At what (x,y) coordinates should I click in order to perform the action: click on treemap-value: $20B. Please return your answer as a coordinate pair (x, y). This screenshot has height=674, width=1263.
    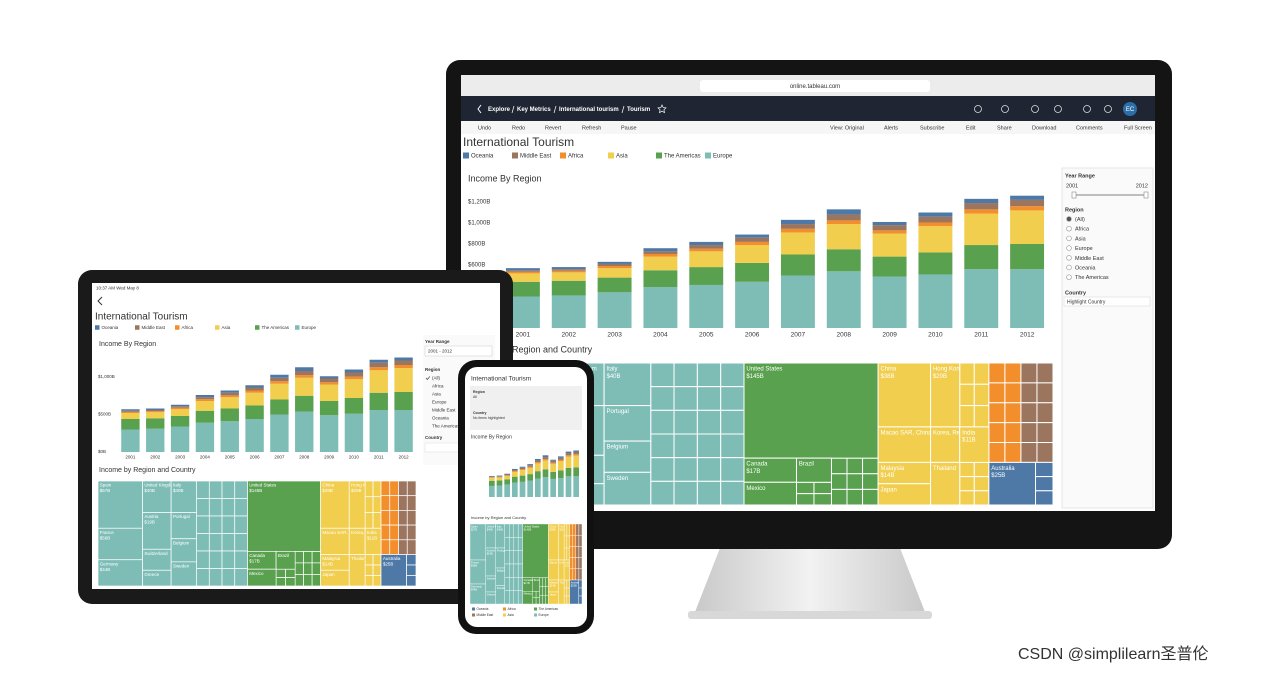
    Looking at the image, I should click on (940, 377).